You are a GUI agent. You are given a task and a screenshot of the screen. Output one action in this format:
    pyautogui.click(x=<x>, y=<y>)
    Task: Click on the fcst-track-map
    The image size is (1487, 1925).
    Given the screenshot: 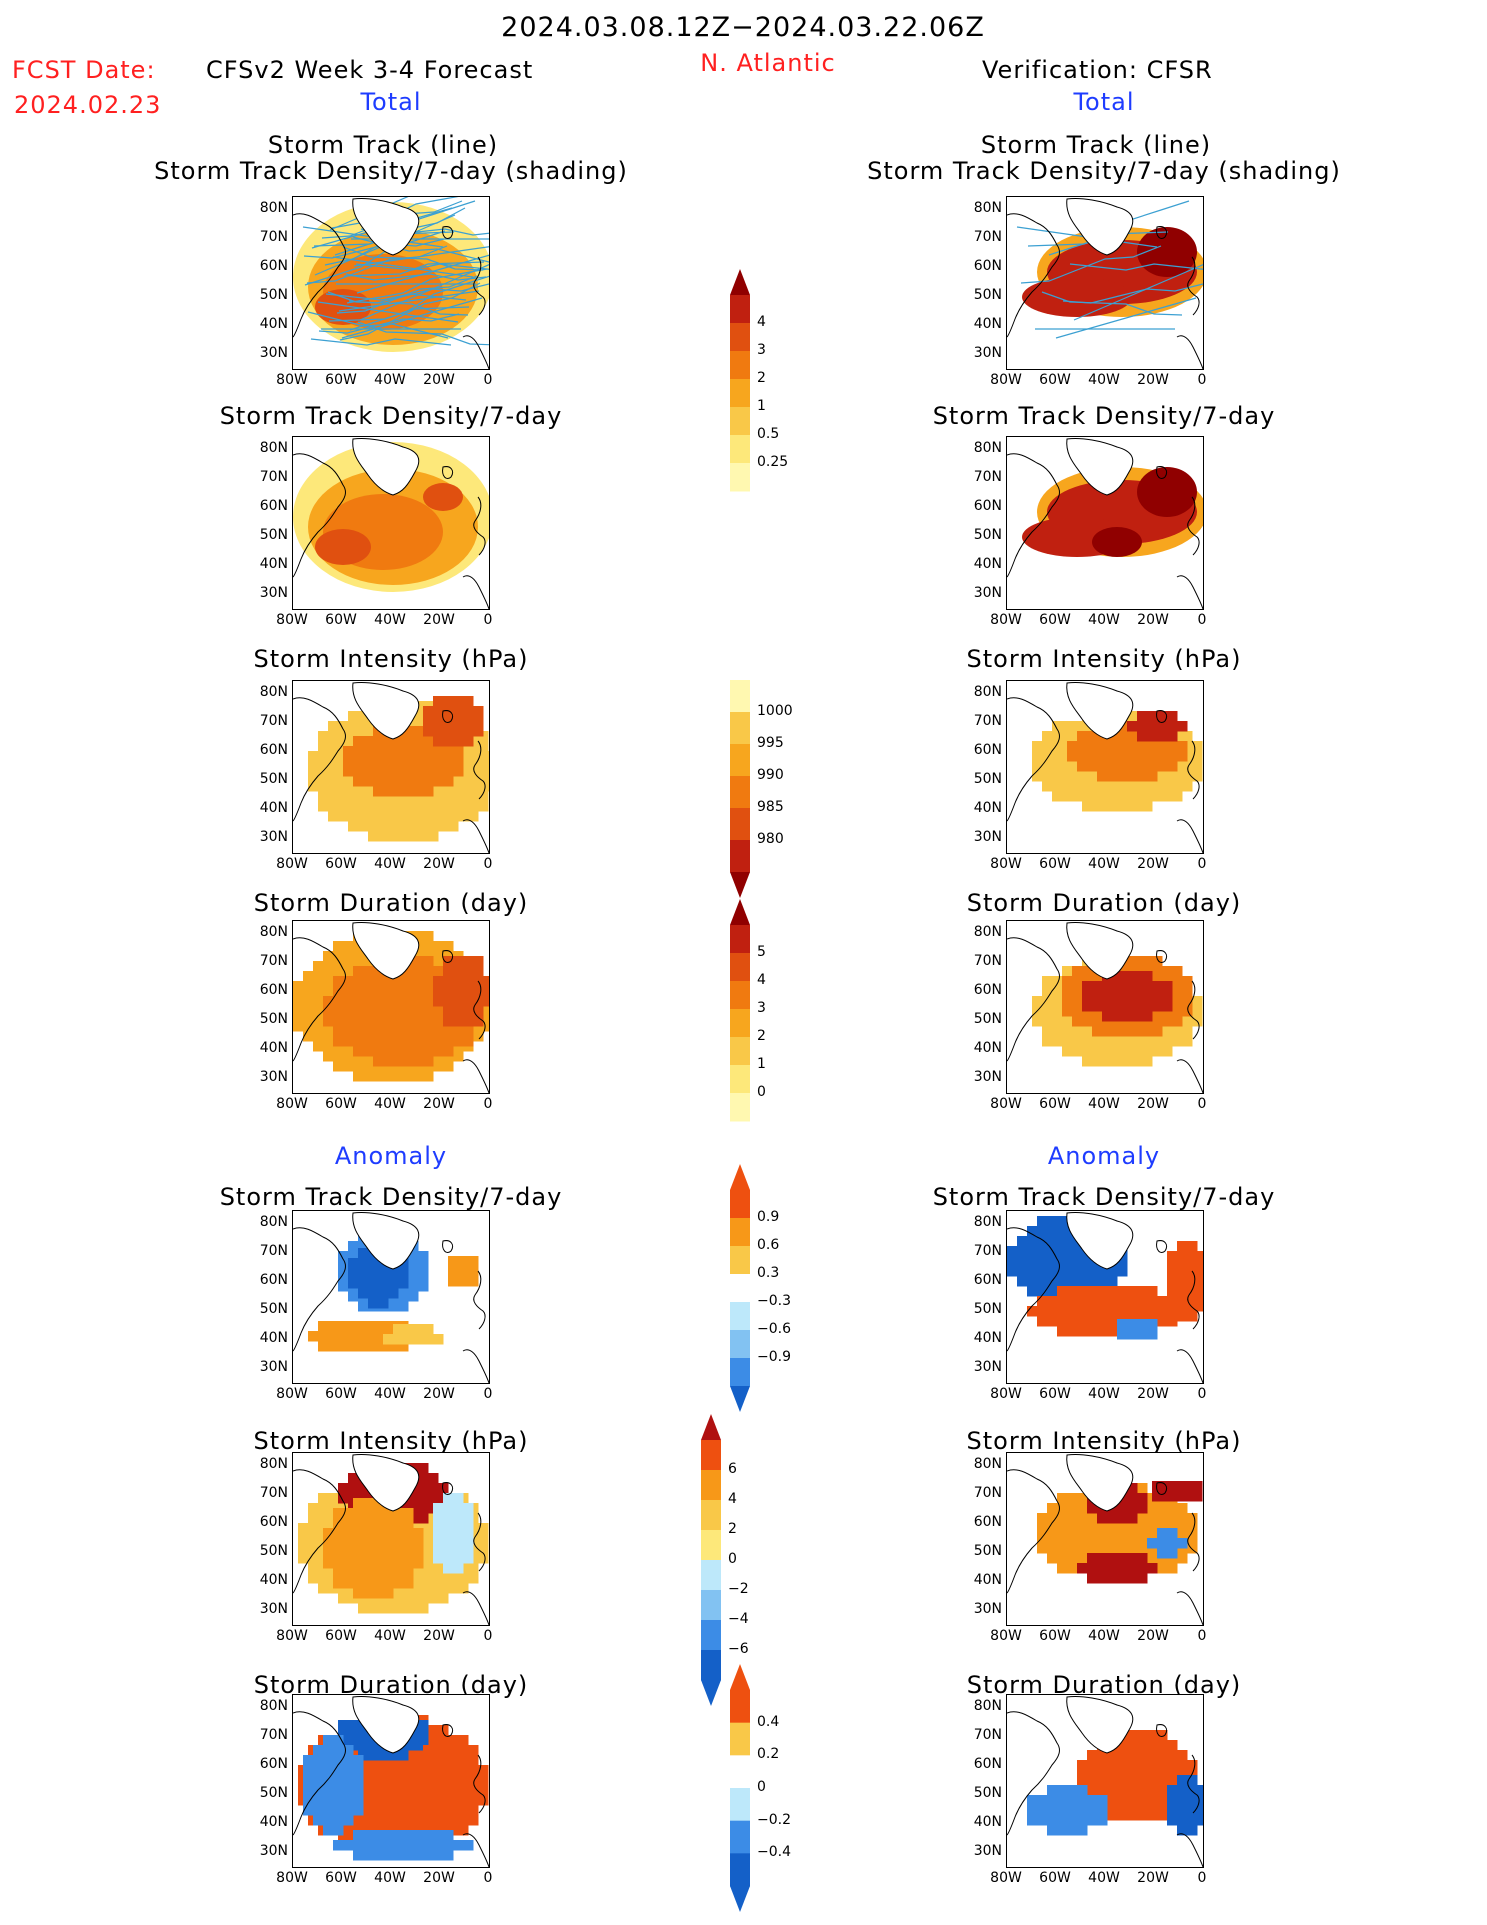 What is the action you would take?
    pyautogui.click(x=391, y=283)
    